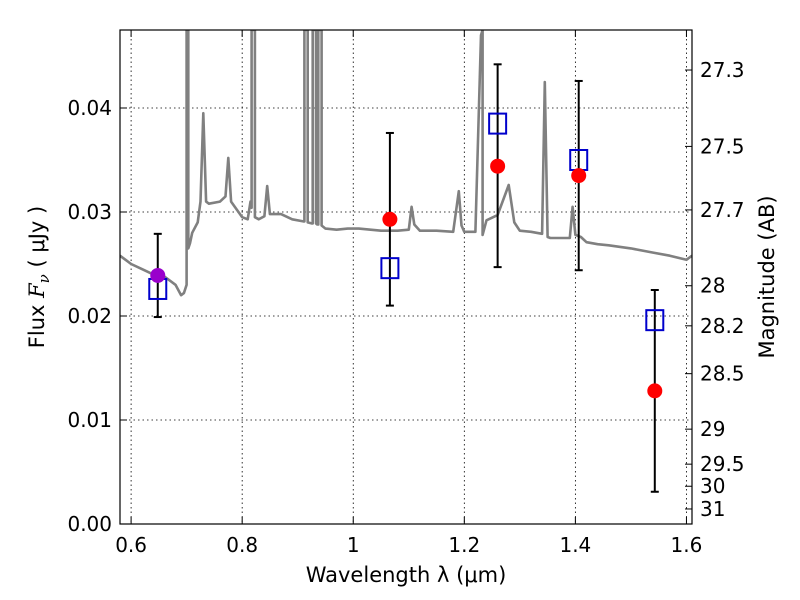 The width and height of the screenshot is (800, 600). I want to click on x-axis-label: Wavelength λ (μm), so click(406, 575).